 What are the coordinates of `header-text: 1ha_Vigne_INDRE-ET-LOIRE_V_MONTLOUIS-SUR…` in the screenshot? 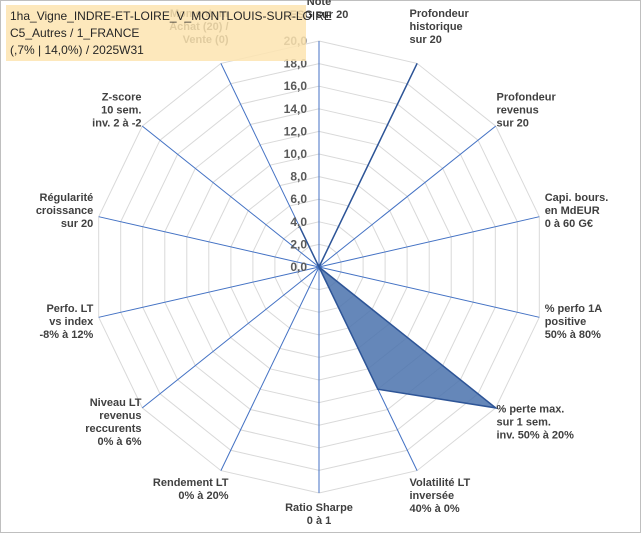 It's located at (171, 33).